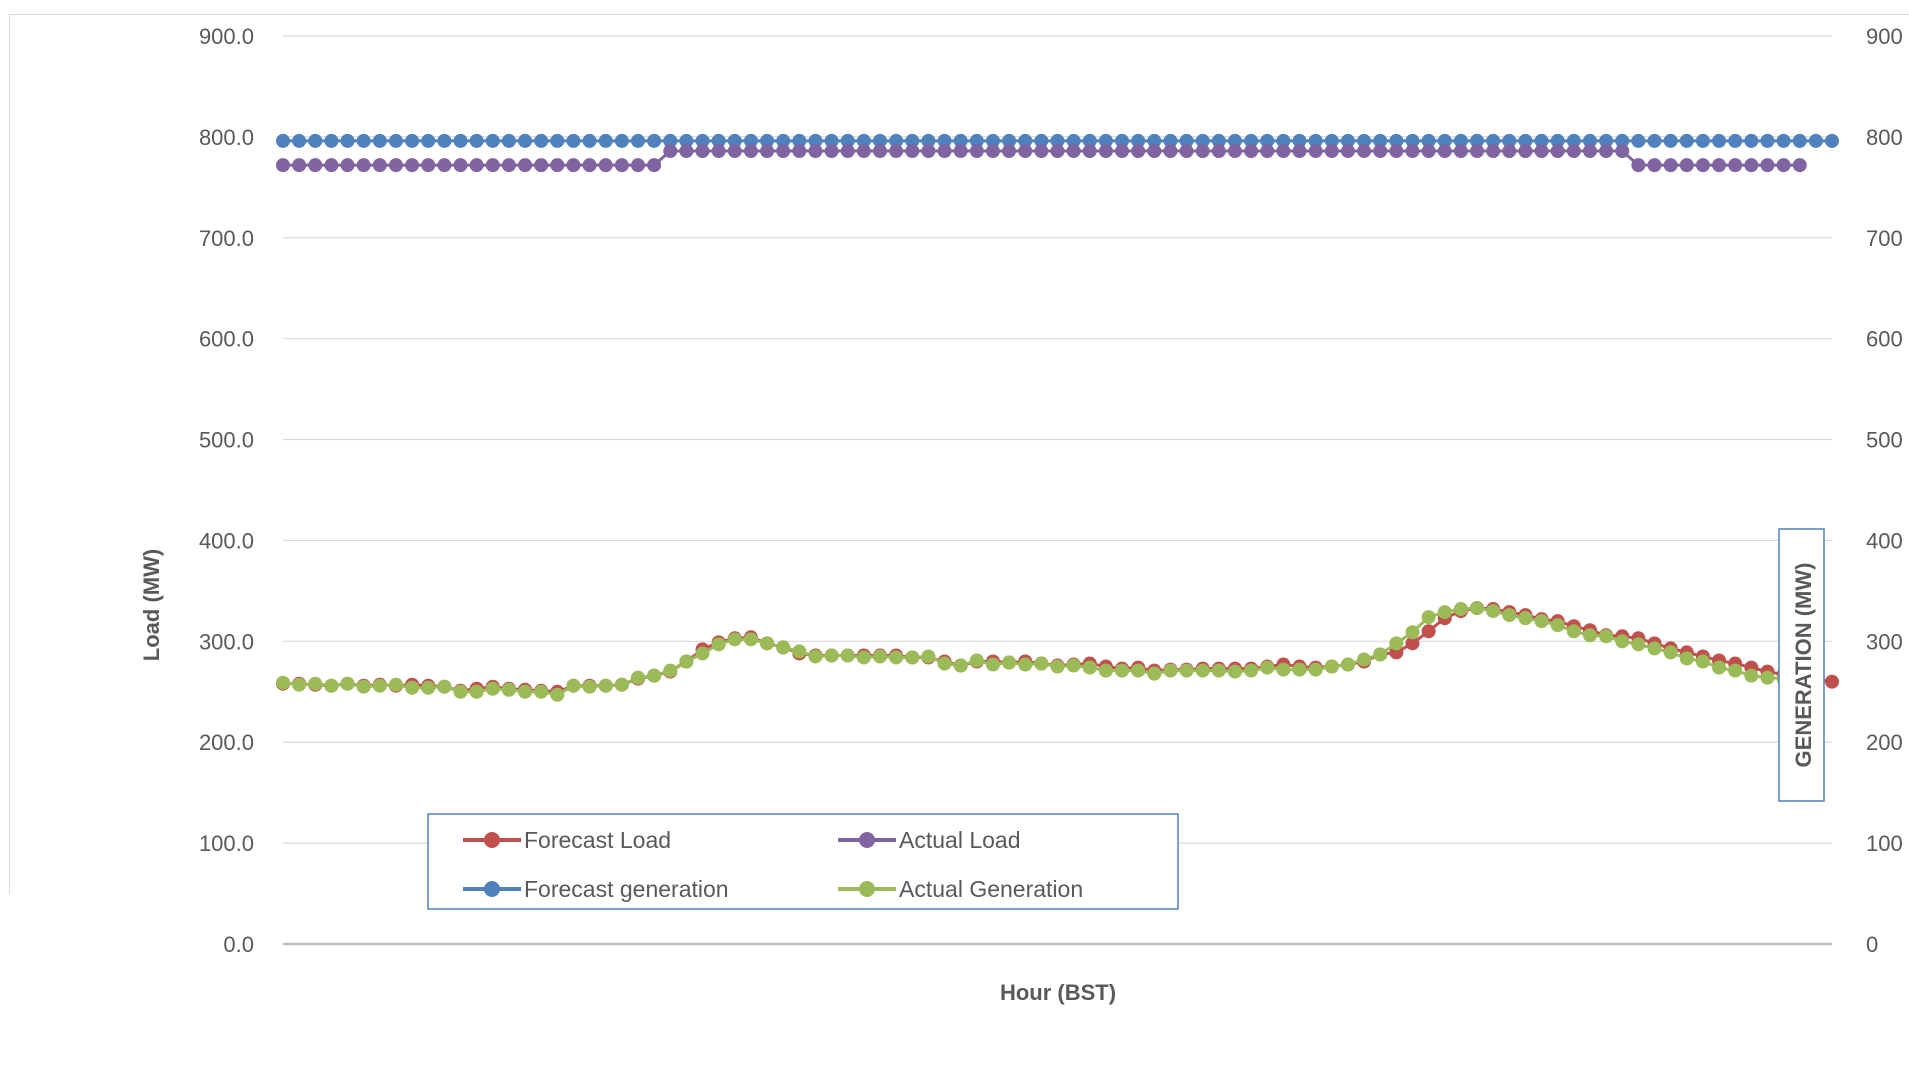 The height and width of the screenshot is (1073, 1909). Describe the element at coordinates (226, 440) in the screenshot. I see `y-tick-label: 500.0` at that location.